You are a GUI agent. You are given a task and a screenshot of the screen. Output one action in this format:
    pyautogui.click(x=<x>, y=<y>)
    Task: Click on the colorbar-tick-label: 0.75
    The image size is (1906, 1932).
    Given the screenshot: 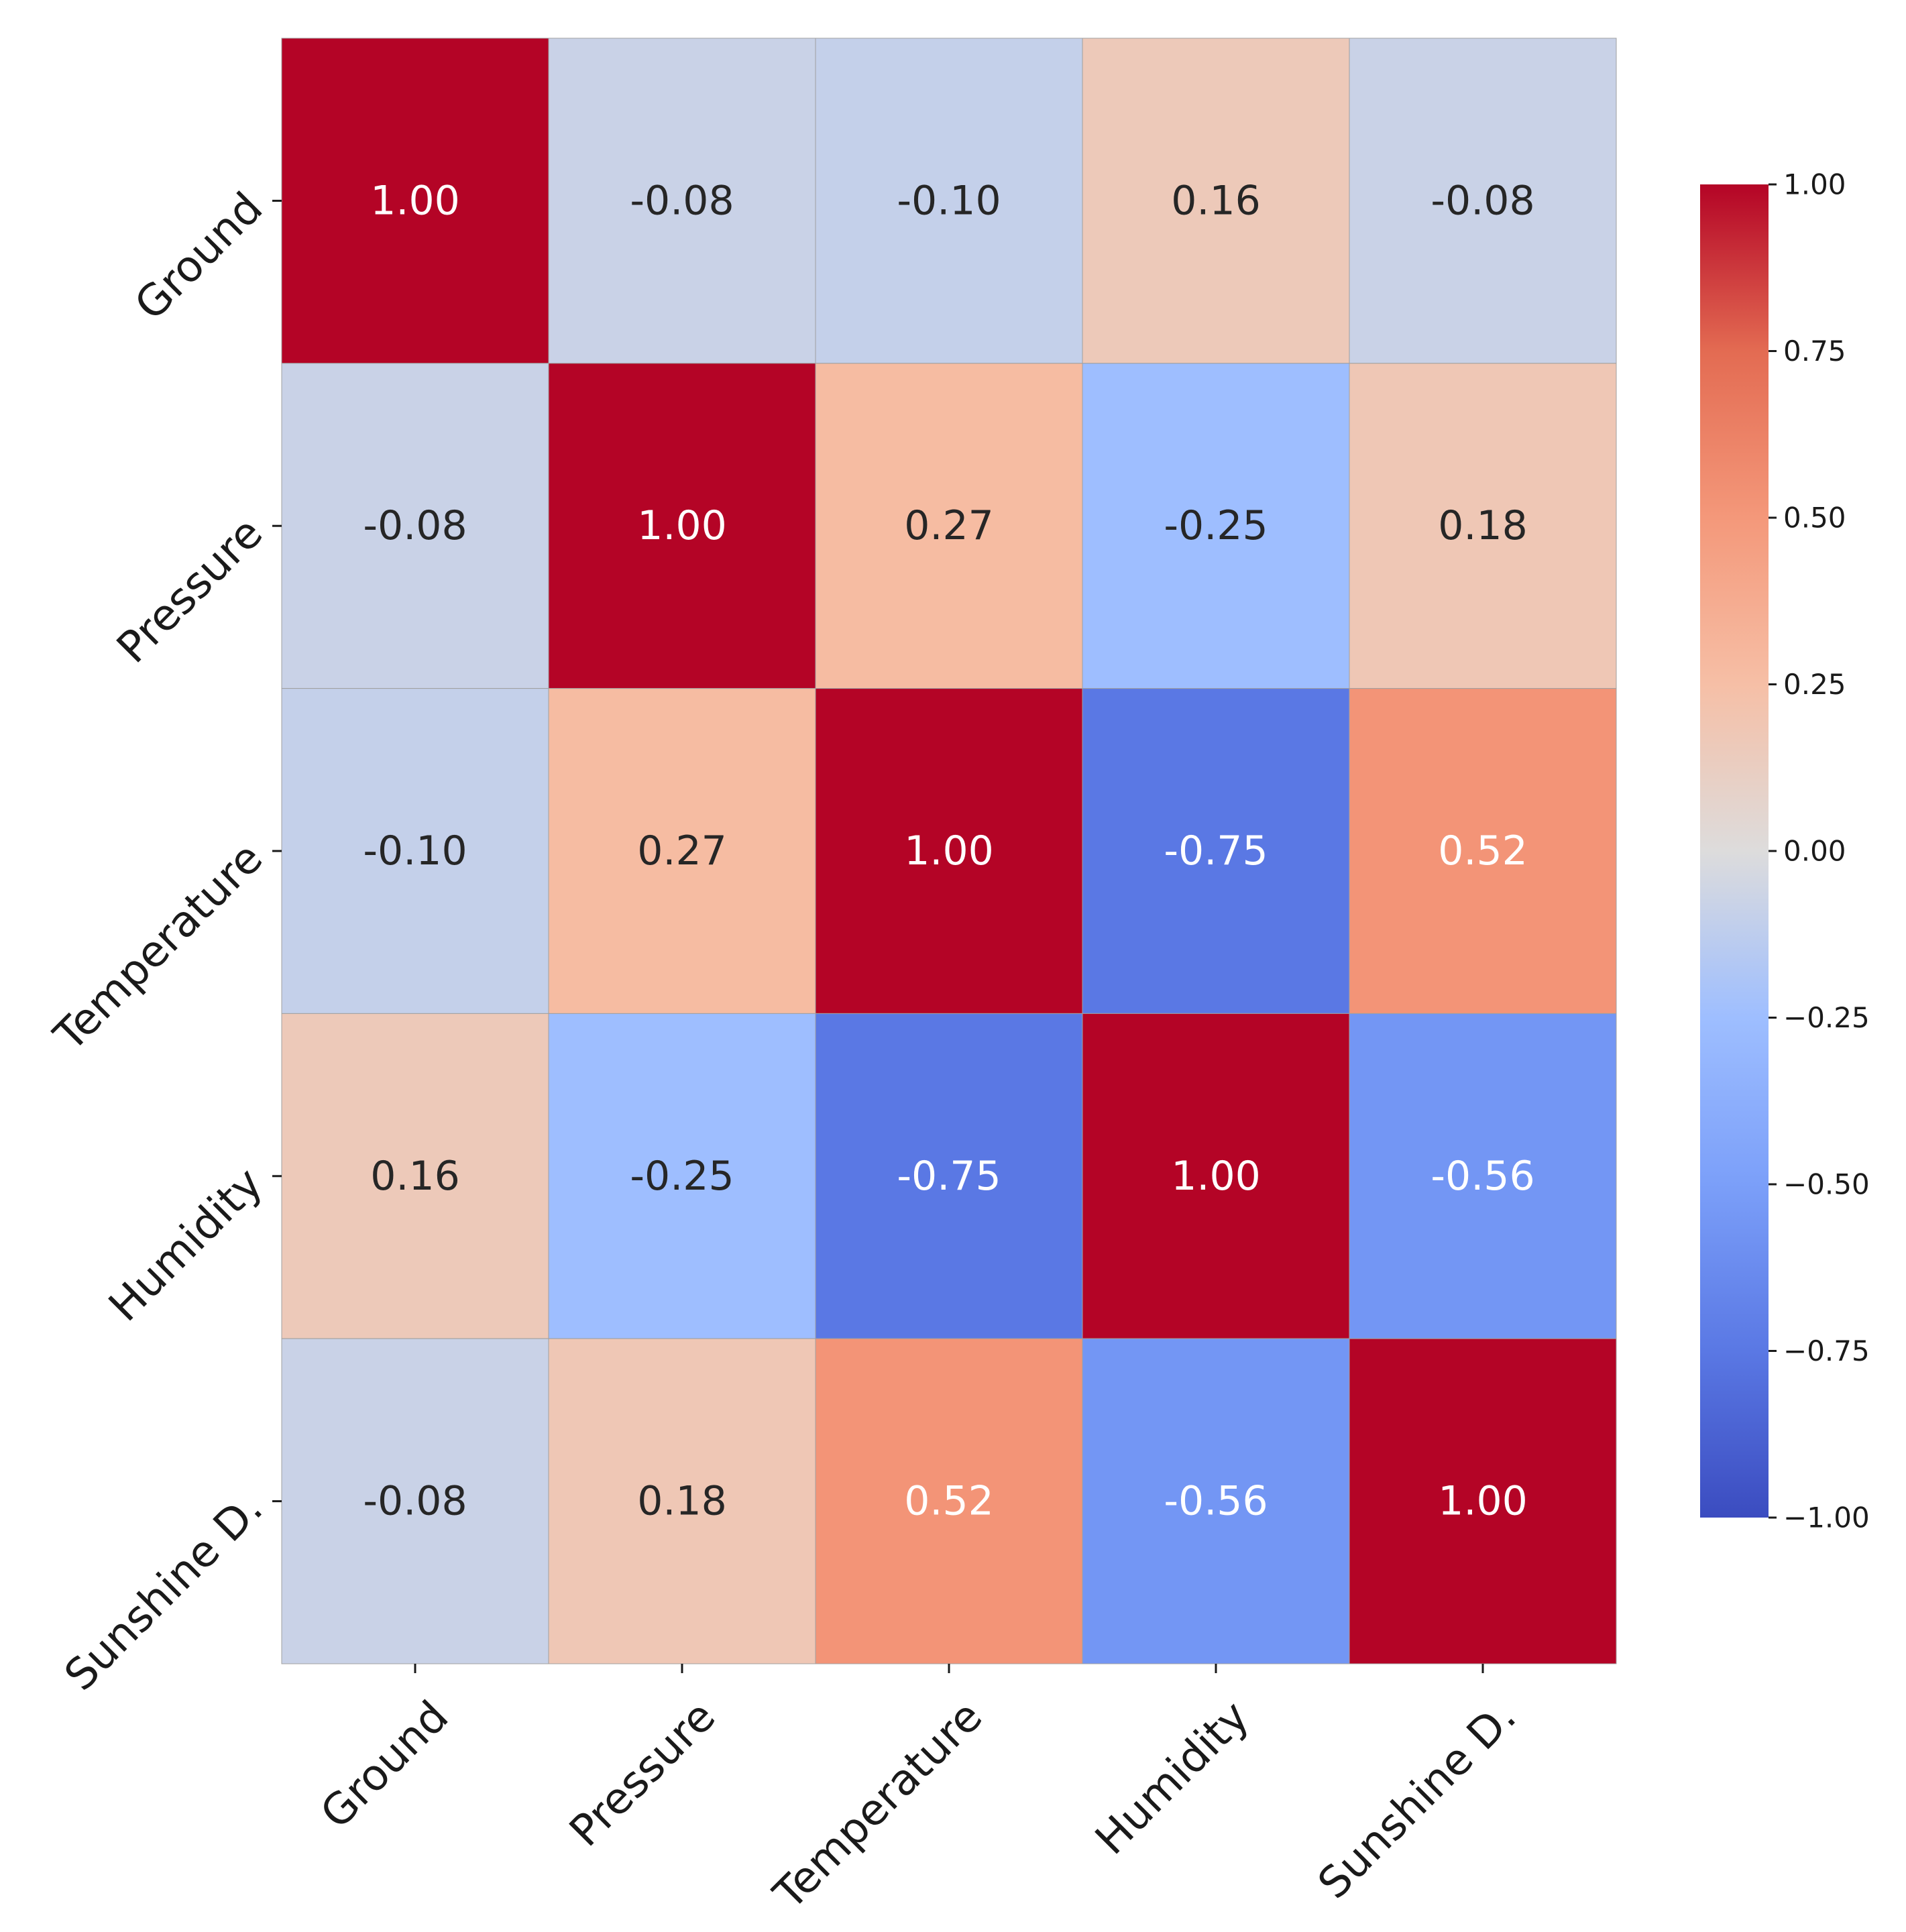 What is the action you would take?
    pyautogui.click(x=1814, y=351)
    